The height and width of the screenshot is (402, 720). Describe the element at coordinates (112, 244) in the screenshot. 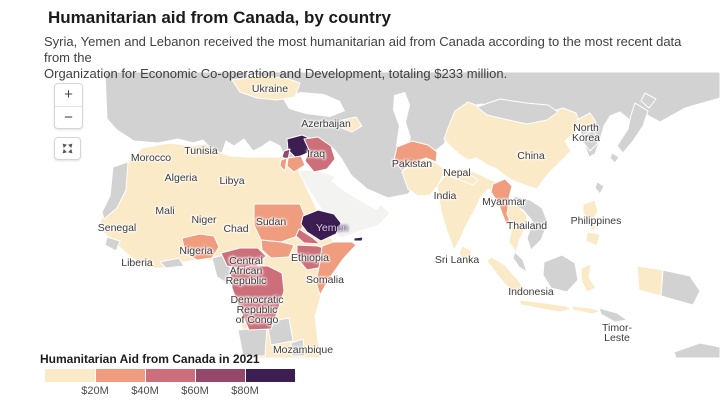

I see `country-guinea` at that location.